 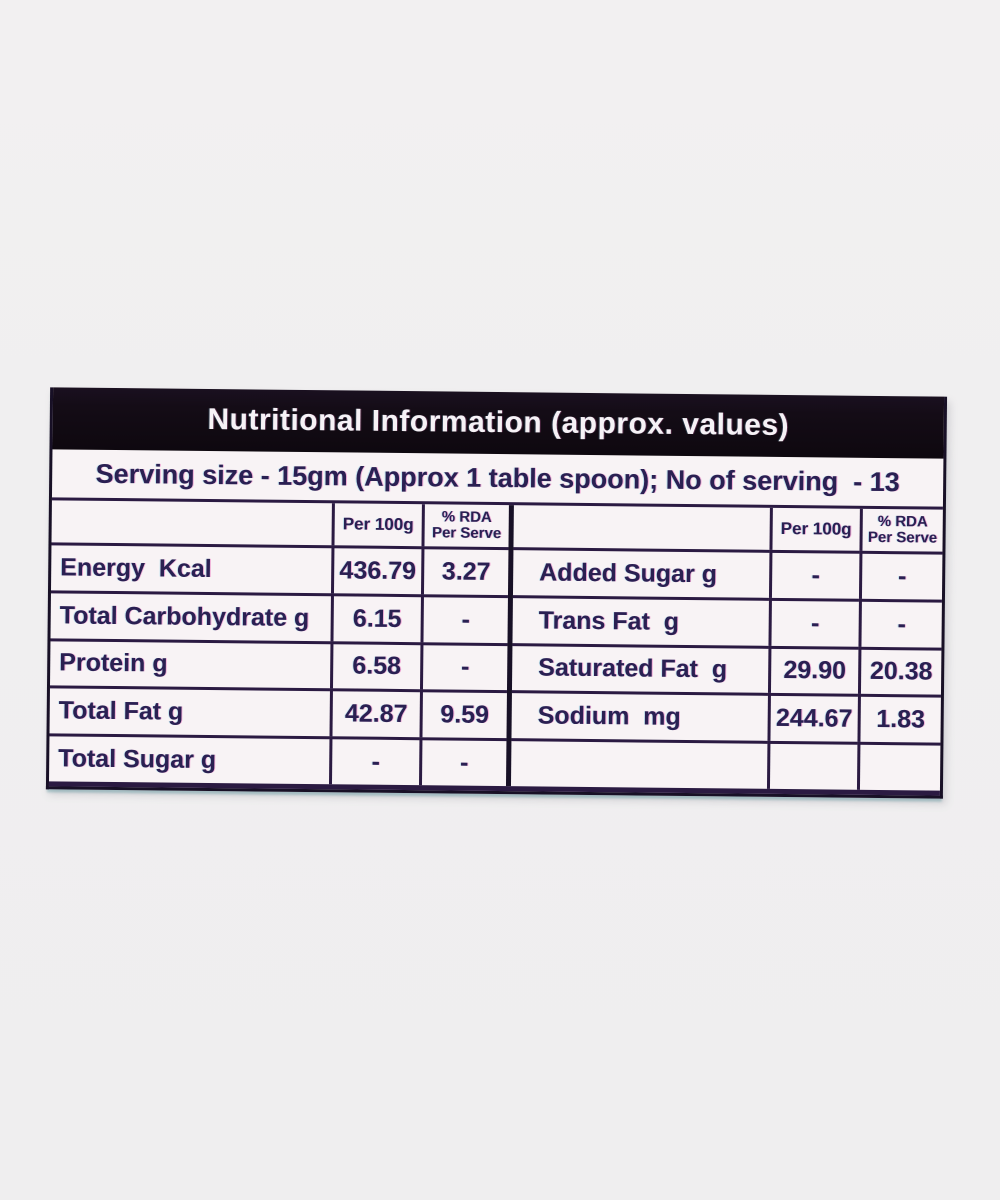 I want to click on row-value-protein-per100g: 6.58, so click(x=375, y=665).